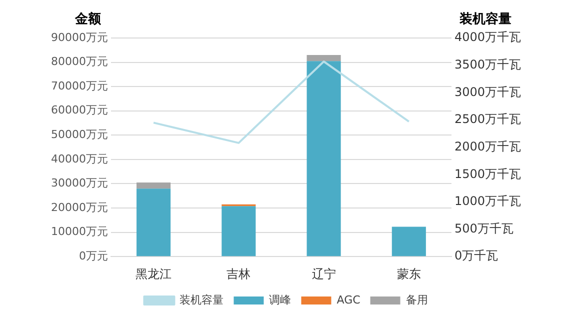 The width and height of the screenshot is (572, 324). I want to click on y2-tick-label: 500万千瓦, so click(484, 228).